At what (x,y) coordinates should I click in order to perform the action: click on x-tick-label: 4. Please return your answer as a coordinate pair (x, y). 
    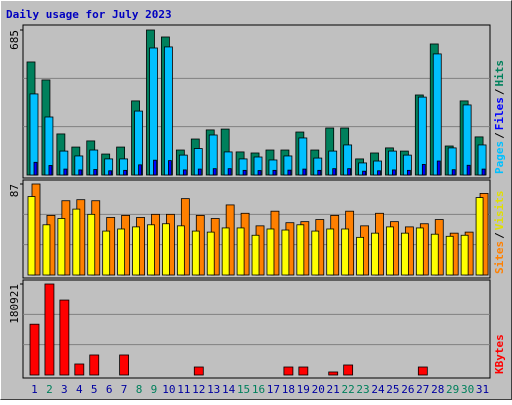
    Looking at the image, I should click on (79, 389).